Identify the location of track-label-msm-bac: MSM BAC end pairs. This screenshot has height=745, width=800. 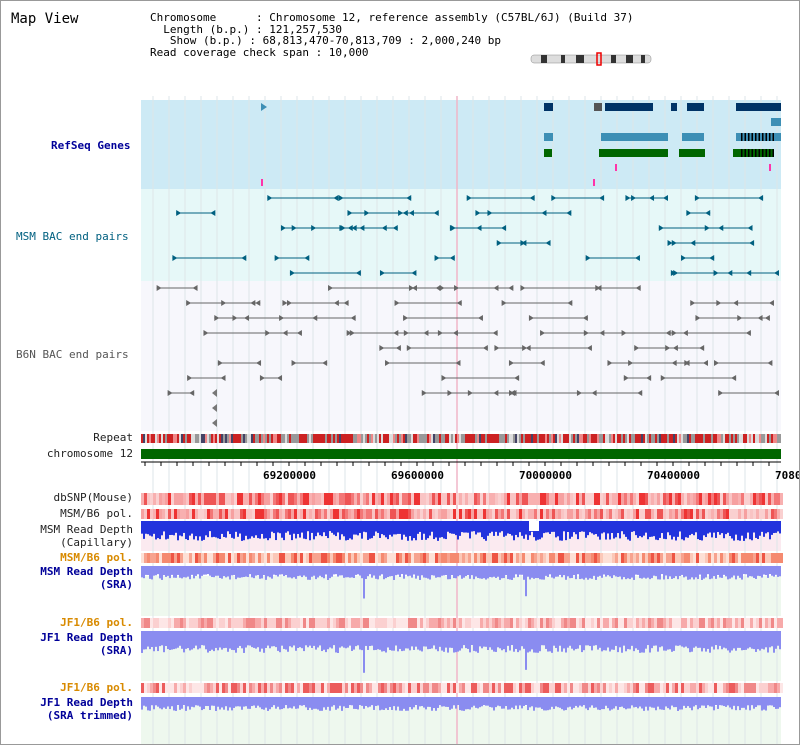
(72, 236).